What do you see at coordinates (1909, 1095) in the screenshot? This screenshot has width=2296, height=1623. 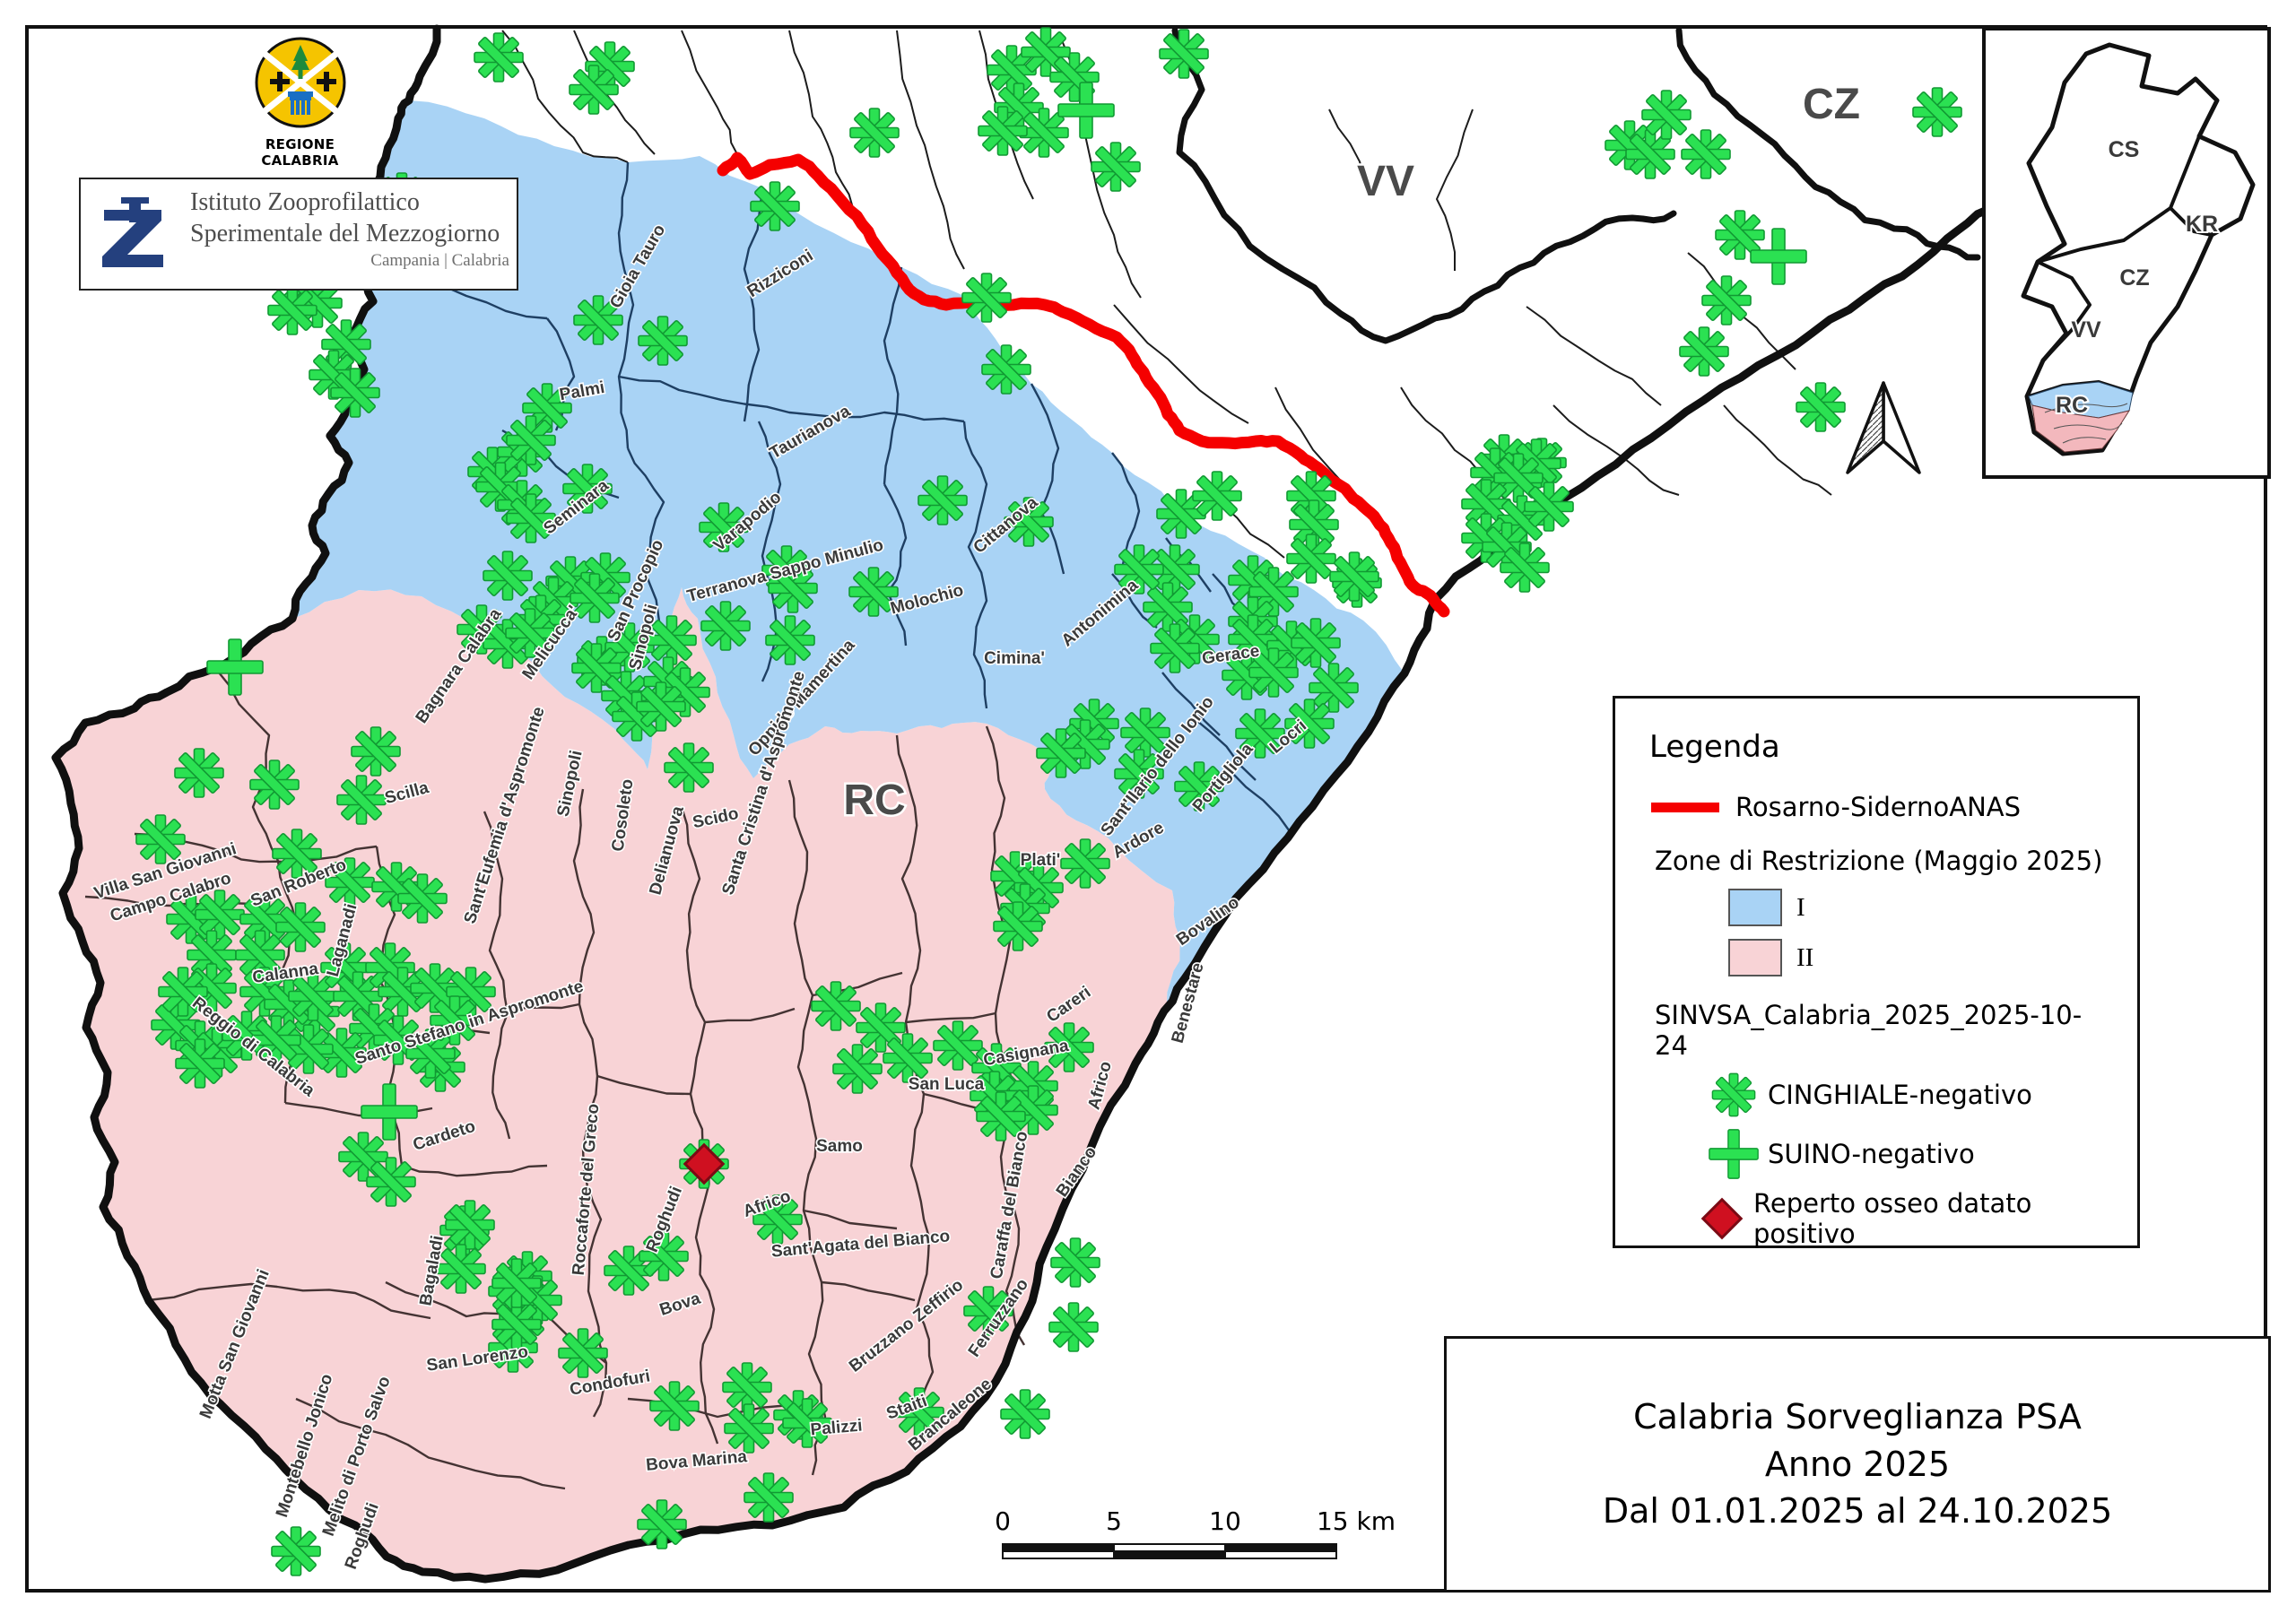 I see `legend-cinghiale-item: CINGHIALE-negativo` at bounding box center [1909, 1095].